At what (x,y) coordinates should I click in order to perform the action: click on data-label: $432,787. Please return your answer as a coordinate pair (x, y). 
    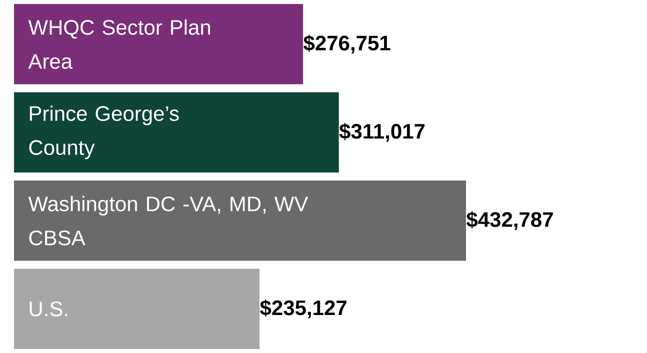
    Looking at the image, I should click on (509, 220).